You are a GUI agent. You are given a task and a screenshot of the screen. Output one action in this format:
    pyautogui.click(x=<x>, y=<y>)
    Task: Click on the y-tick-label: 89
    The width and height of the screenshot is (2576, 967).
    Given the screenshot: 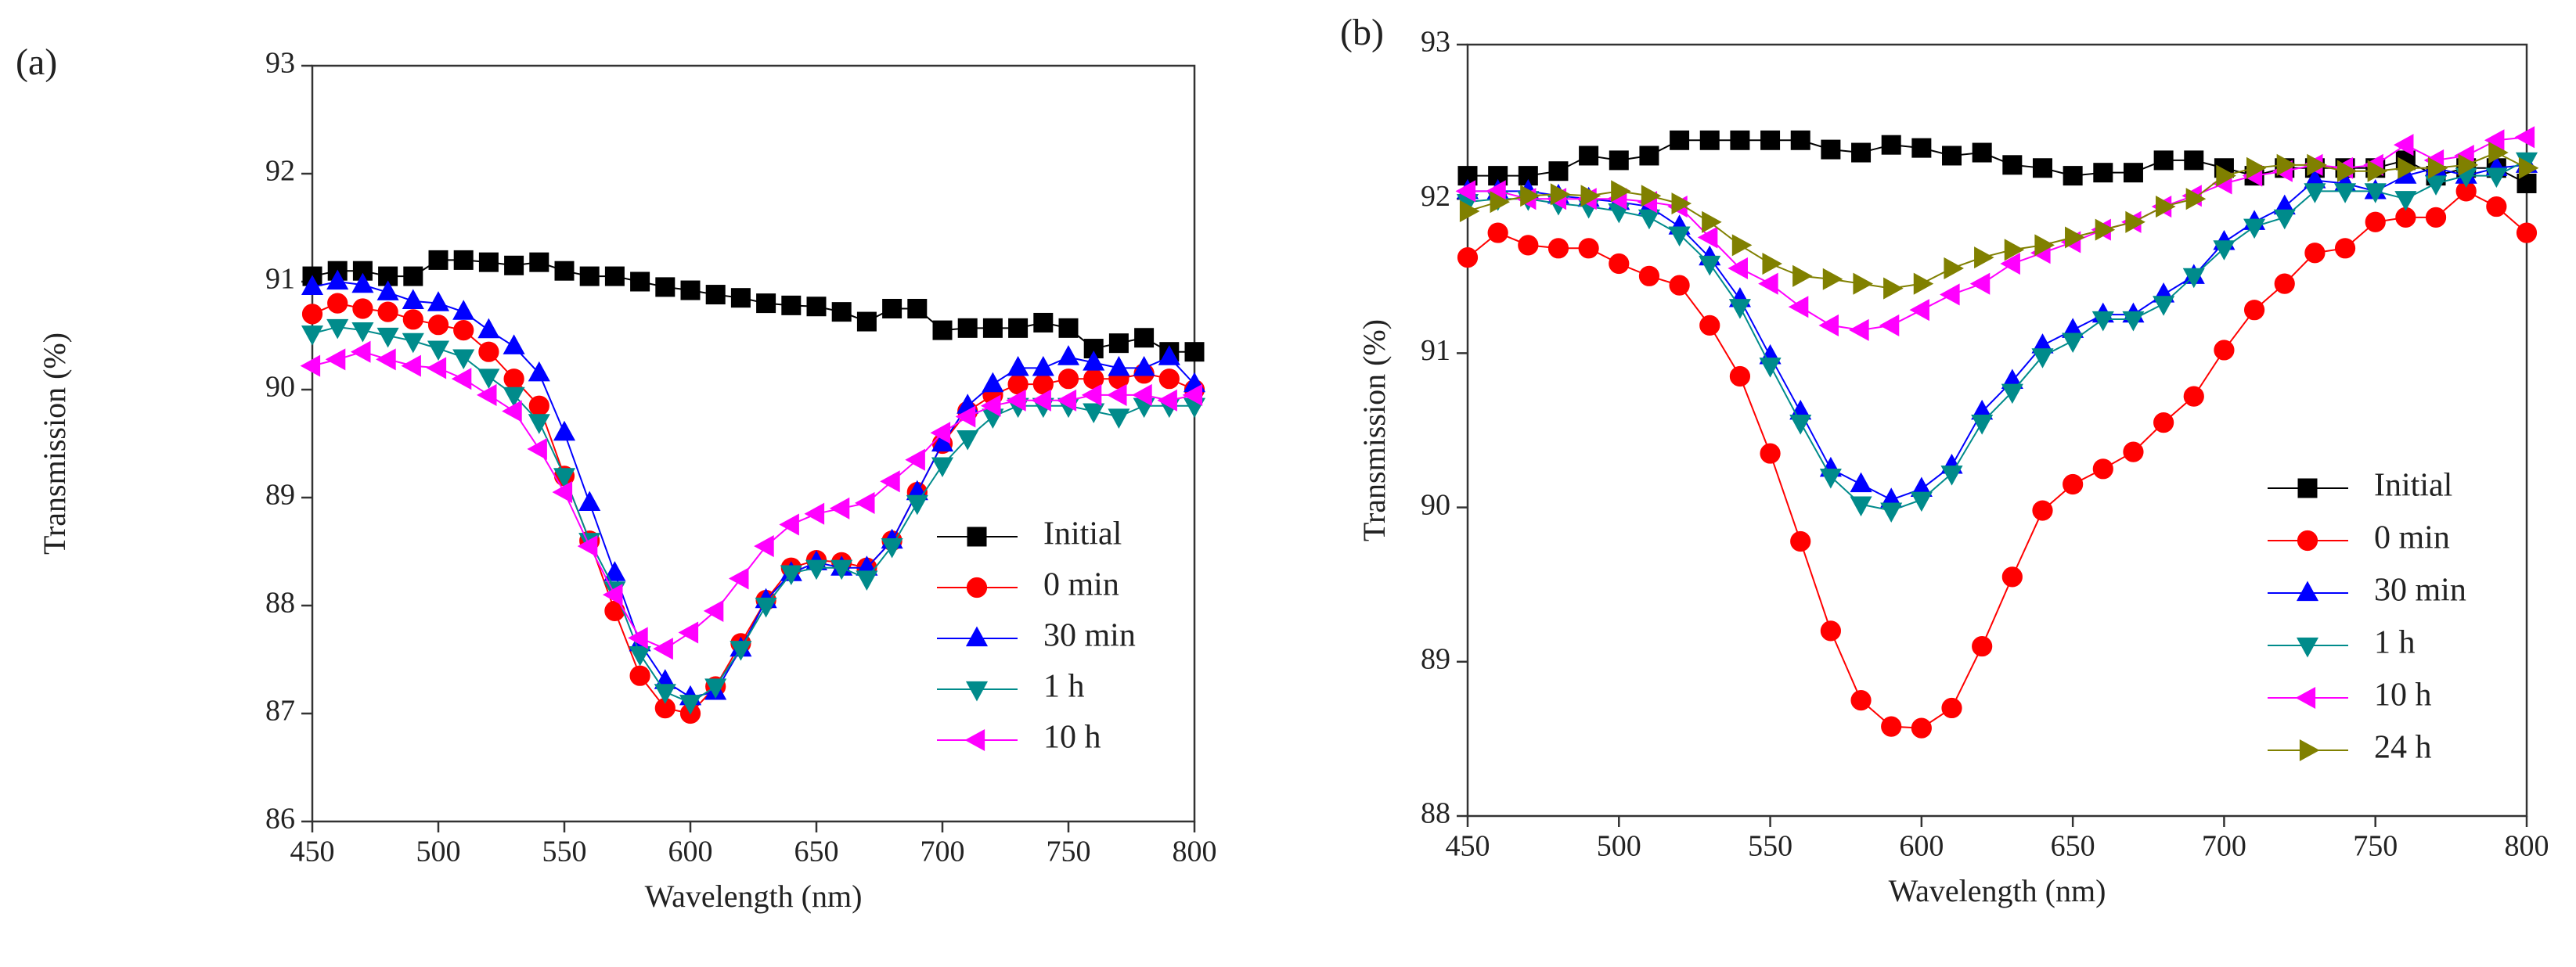 What is the action you would take?
    pyautogui.click(x=280, y=495)
    